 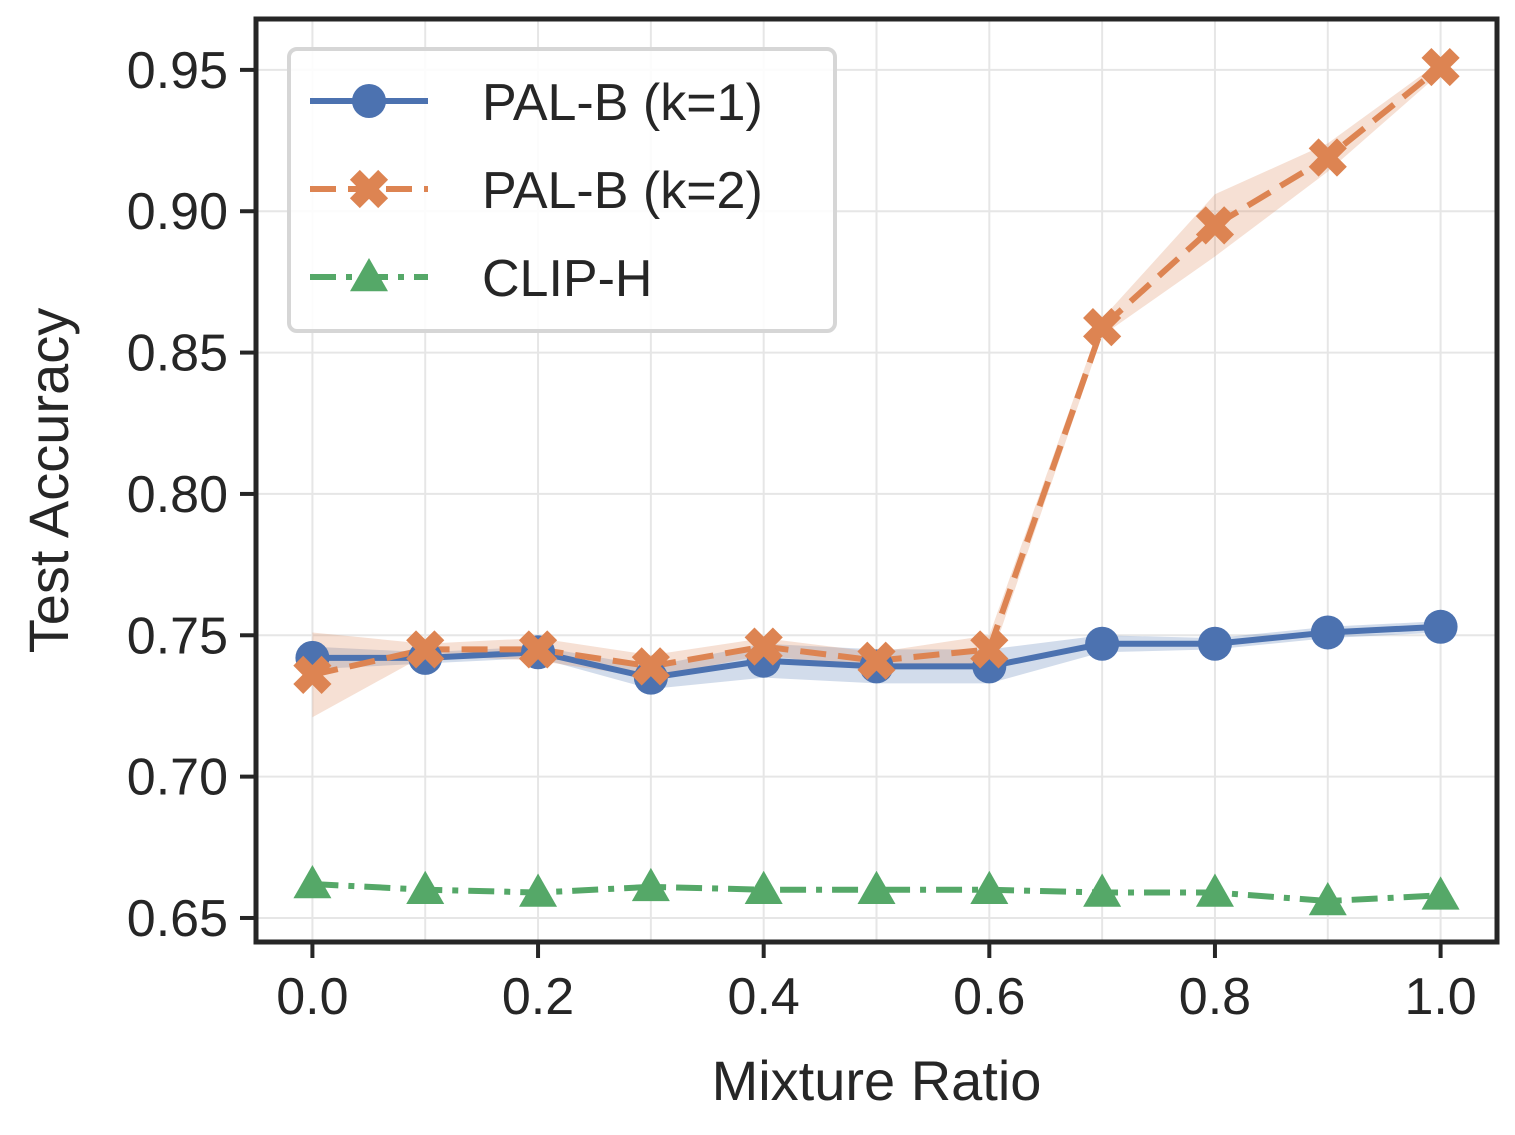 I want to click on x-axis-title: Mixture Ratio, so click(x=877, y=1080).